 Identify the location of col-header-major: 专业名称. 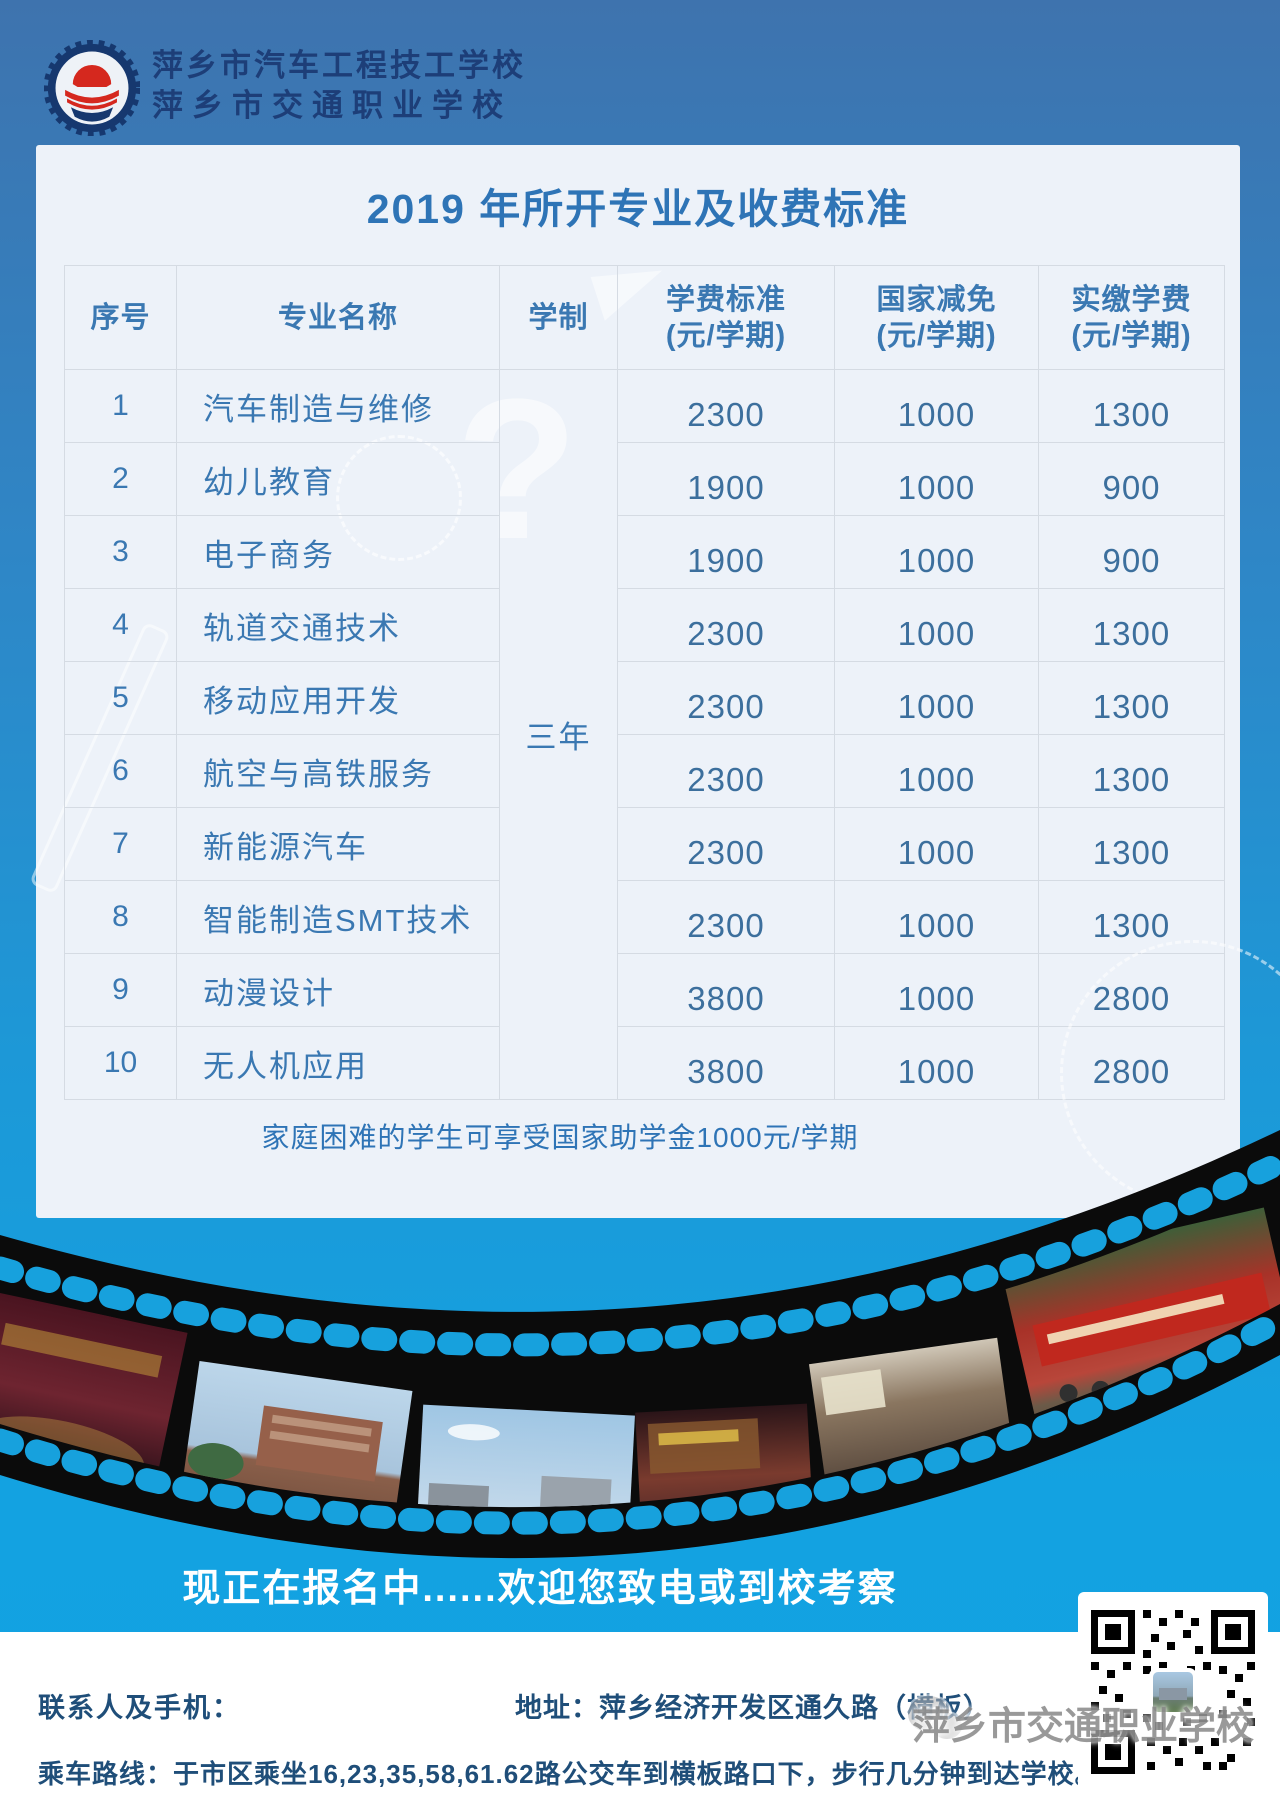
(337, 318).